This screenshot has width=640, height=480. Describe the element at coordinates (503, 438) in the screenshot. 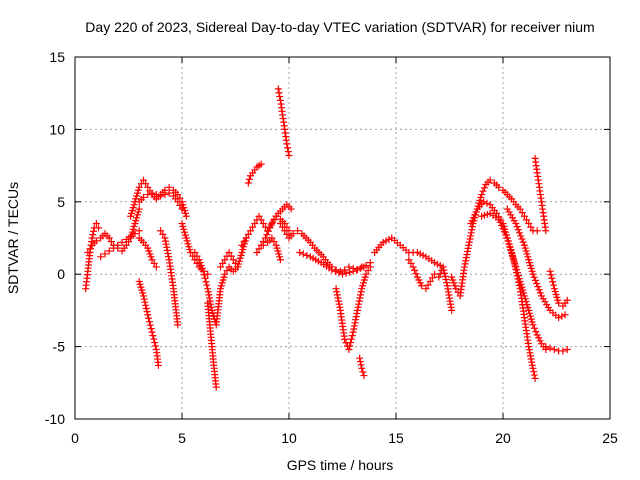

I see `x-tick-label: 20` at that location.